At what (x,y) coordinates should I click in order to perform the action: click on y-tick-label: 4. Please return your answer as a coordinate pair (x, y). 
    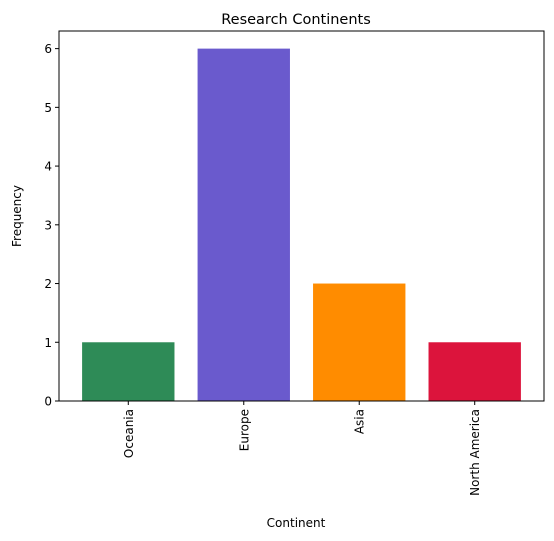
    Looking at the image, I should click on (48, 167).